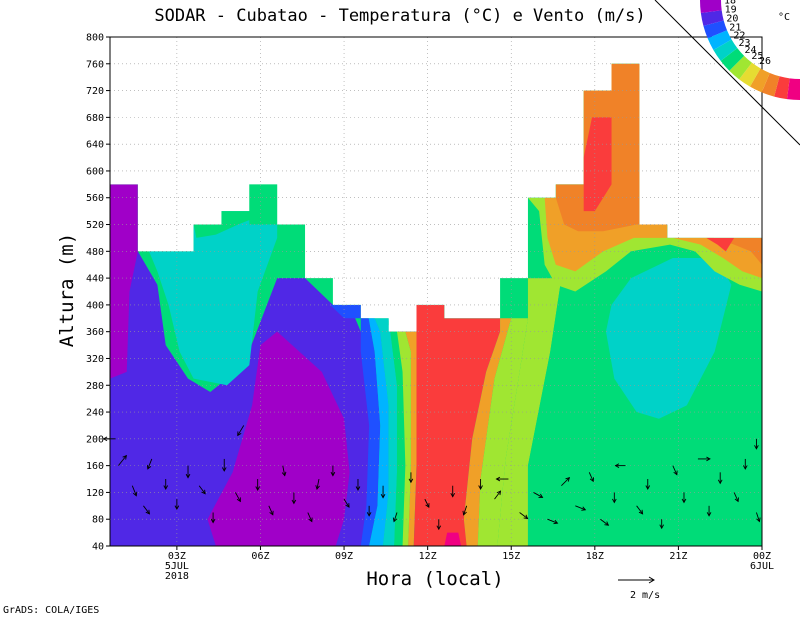 The height and width of the screenshot is (618, 800). Describe the element at coordinates (98, 547) in the screenshot. I see `y-tick-label: 40` at that location.